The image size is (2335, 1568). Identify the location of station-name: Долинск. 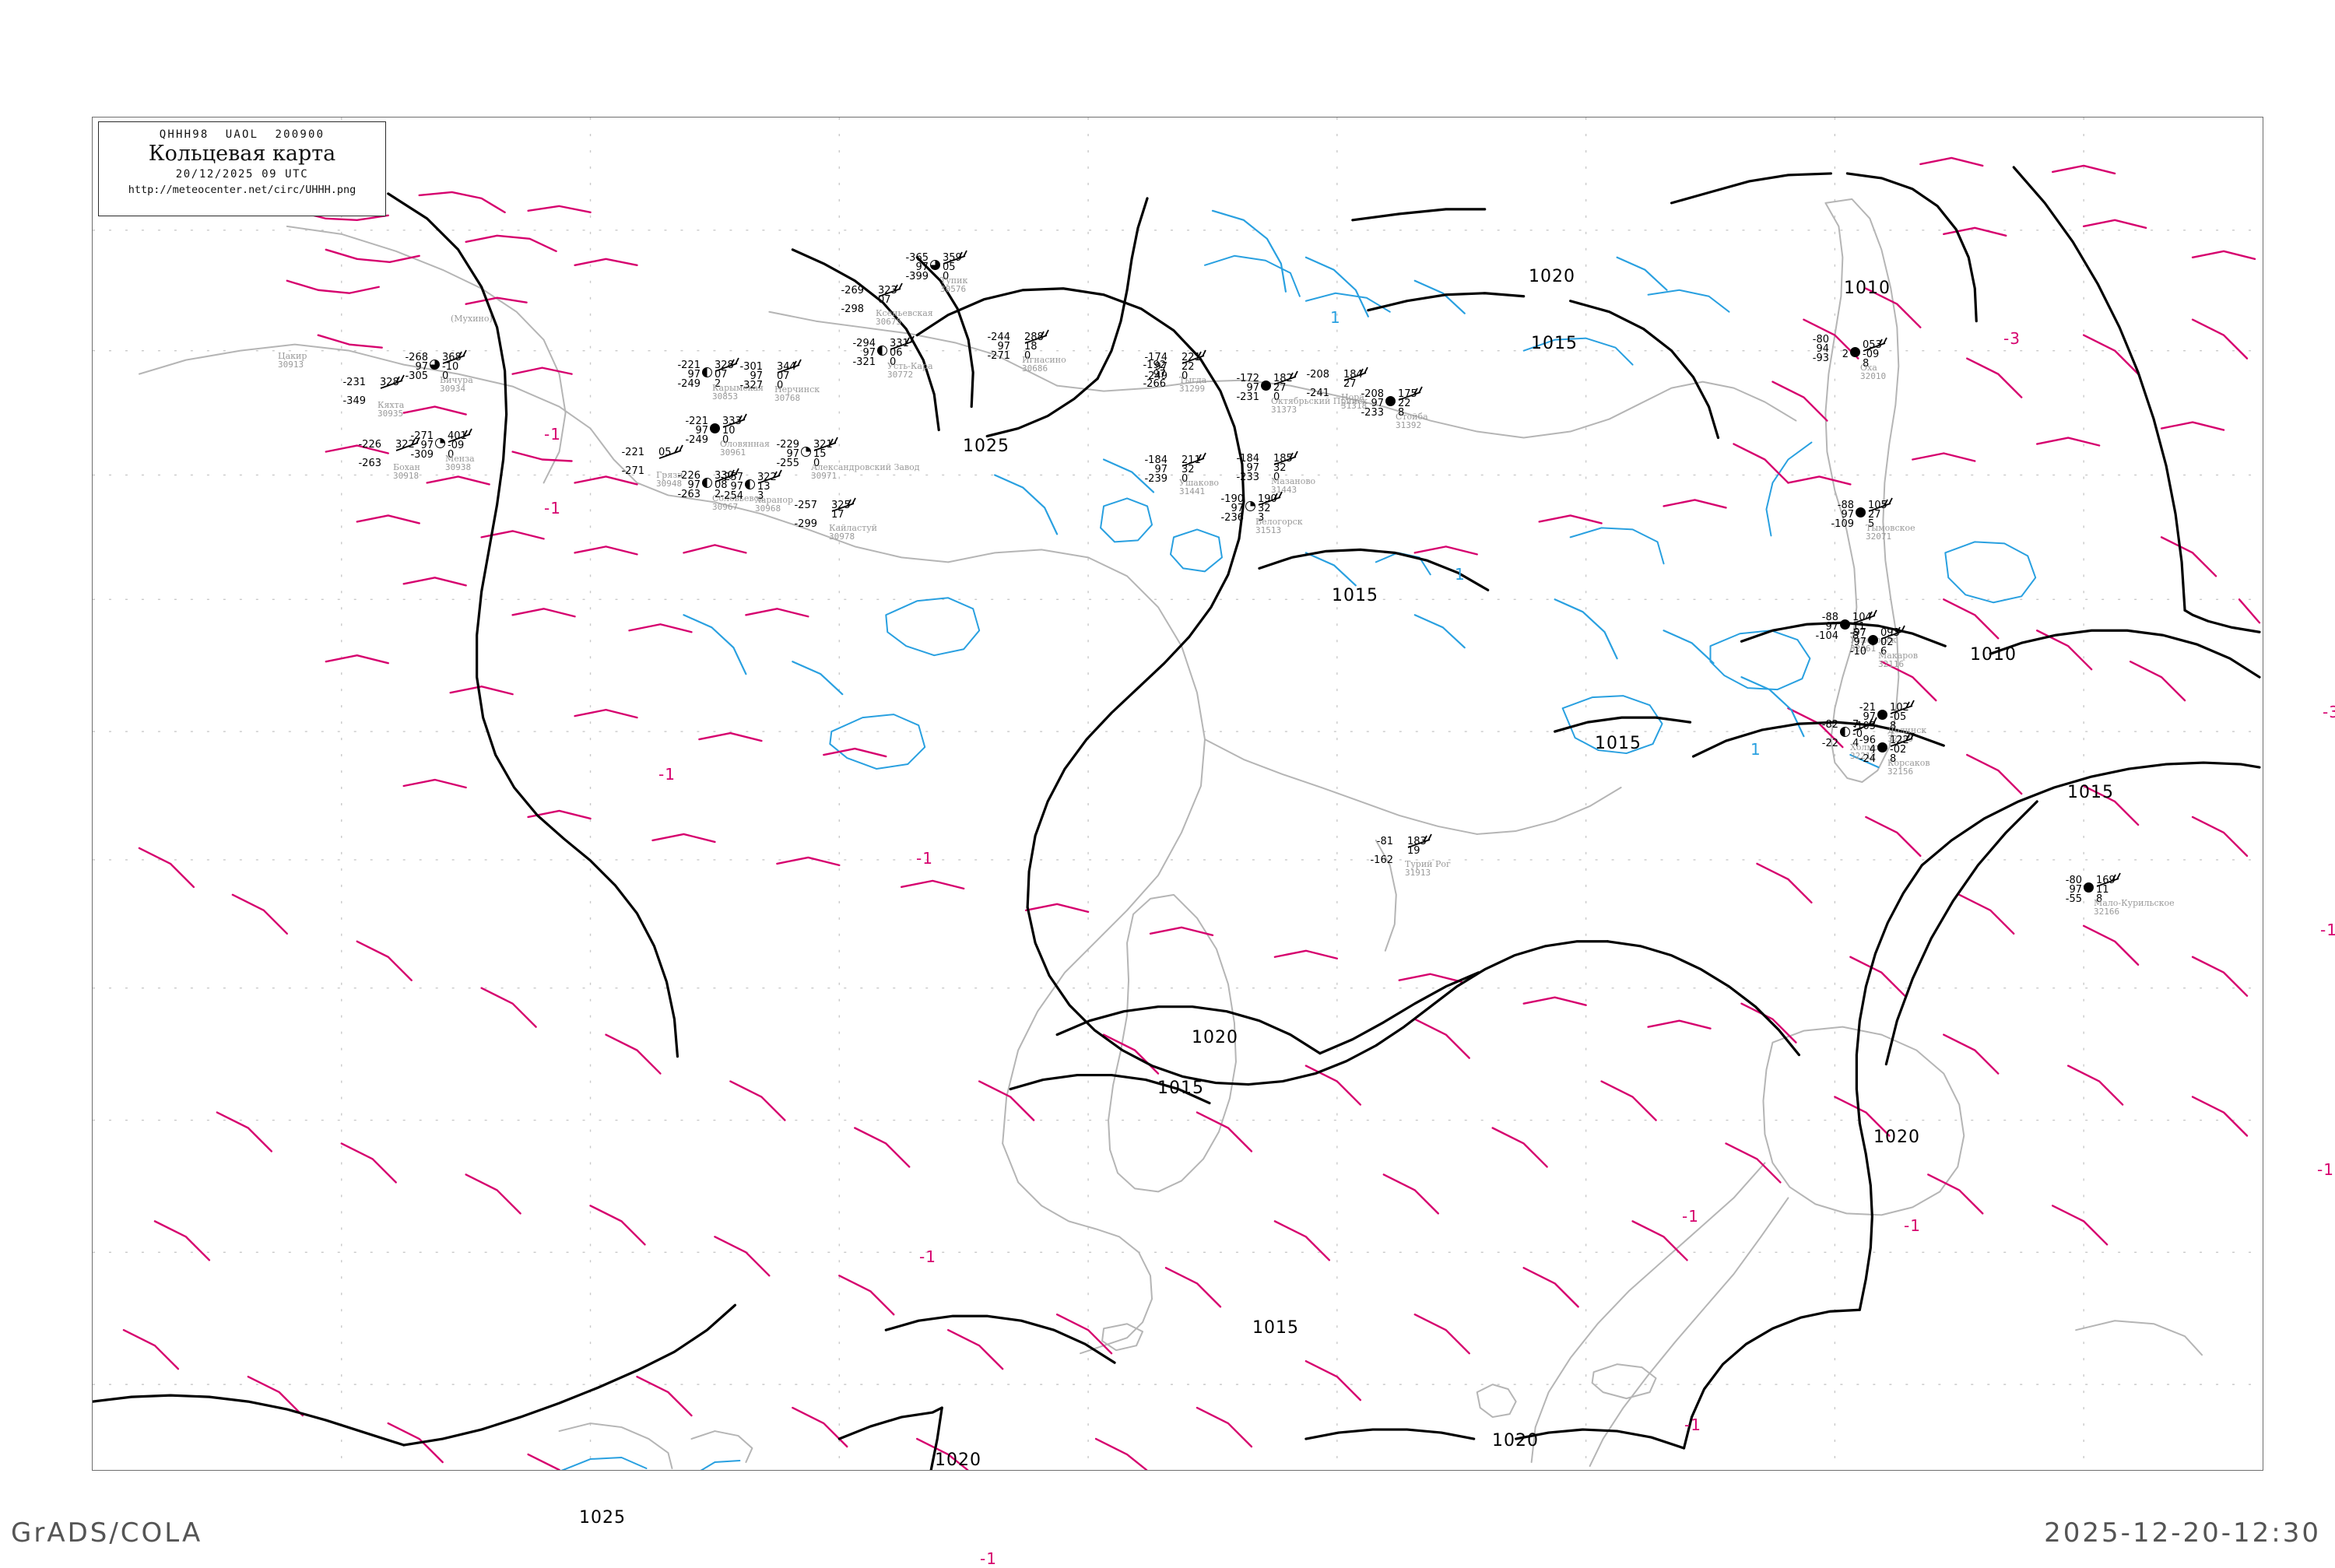
(1907, 730).